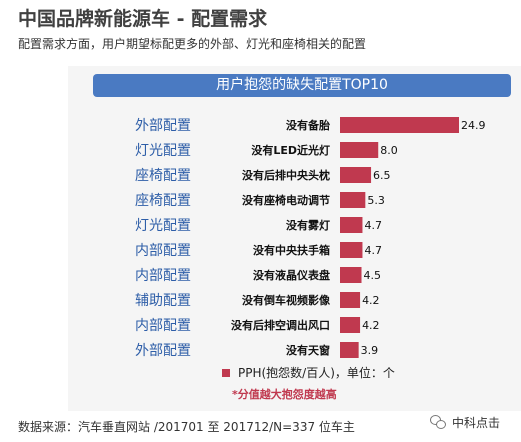 The image size is (521, 442). I want to click on legend-swatch, so click(226, 373).